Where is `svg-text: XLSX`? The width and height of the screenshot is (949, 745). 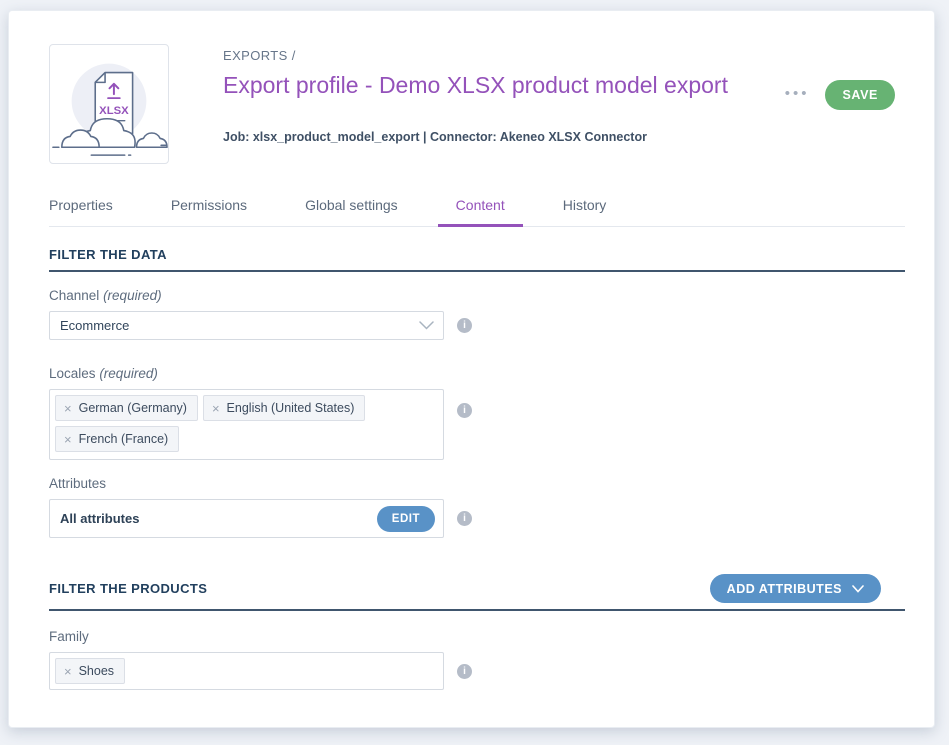 svg-text: XLSX is located at coordinates (114, 111).